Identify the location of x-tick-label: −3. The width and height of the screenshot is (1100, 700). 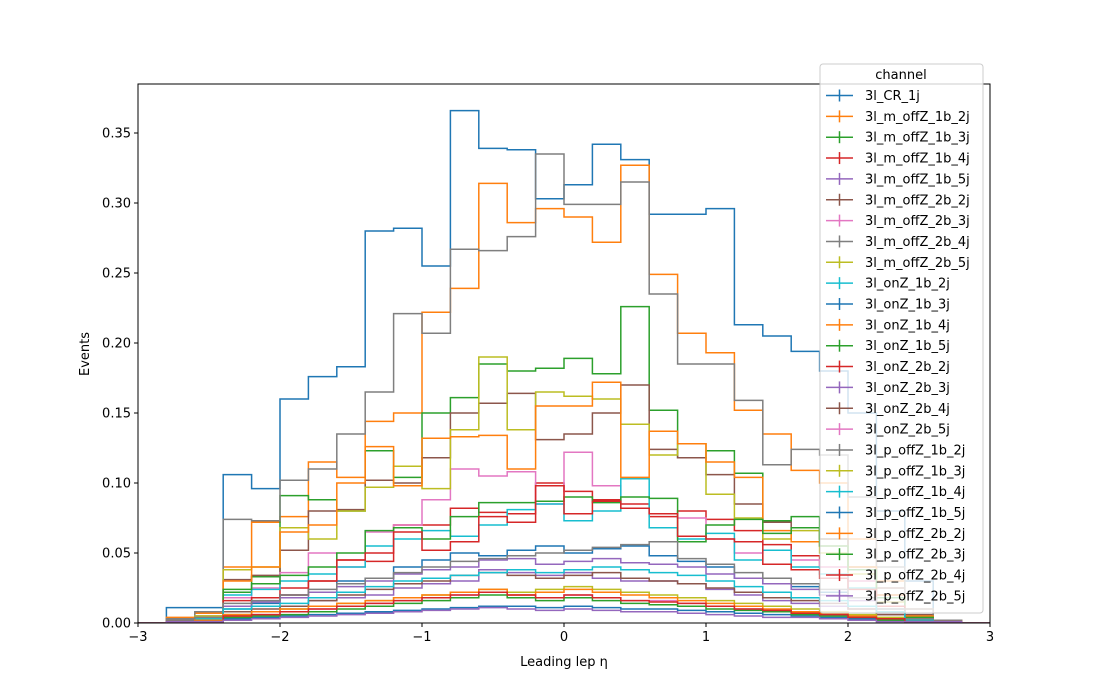
(137, 637).